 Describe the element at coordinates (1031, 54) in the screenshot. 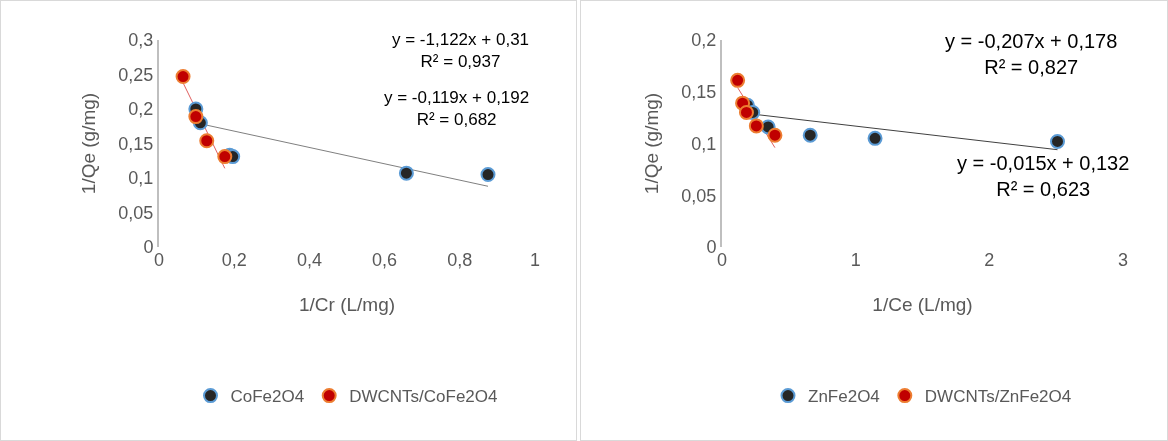

I see `annotation: y = -0,207x + 0,178 R² = 0,827` at that location.